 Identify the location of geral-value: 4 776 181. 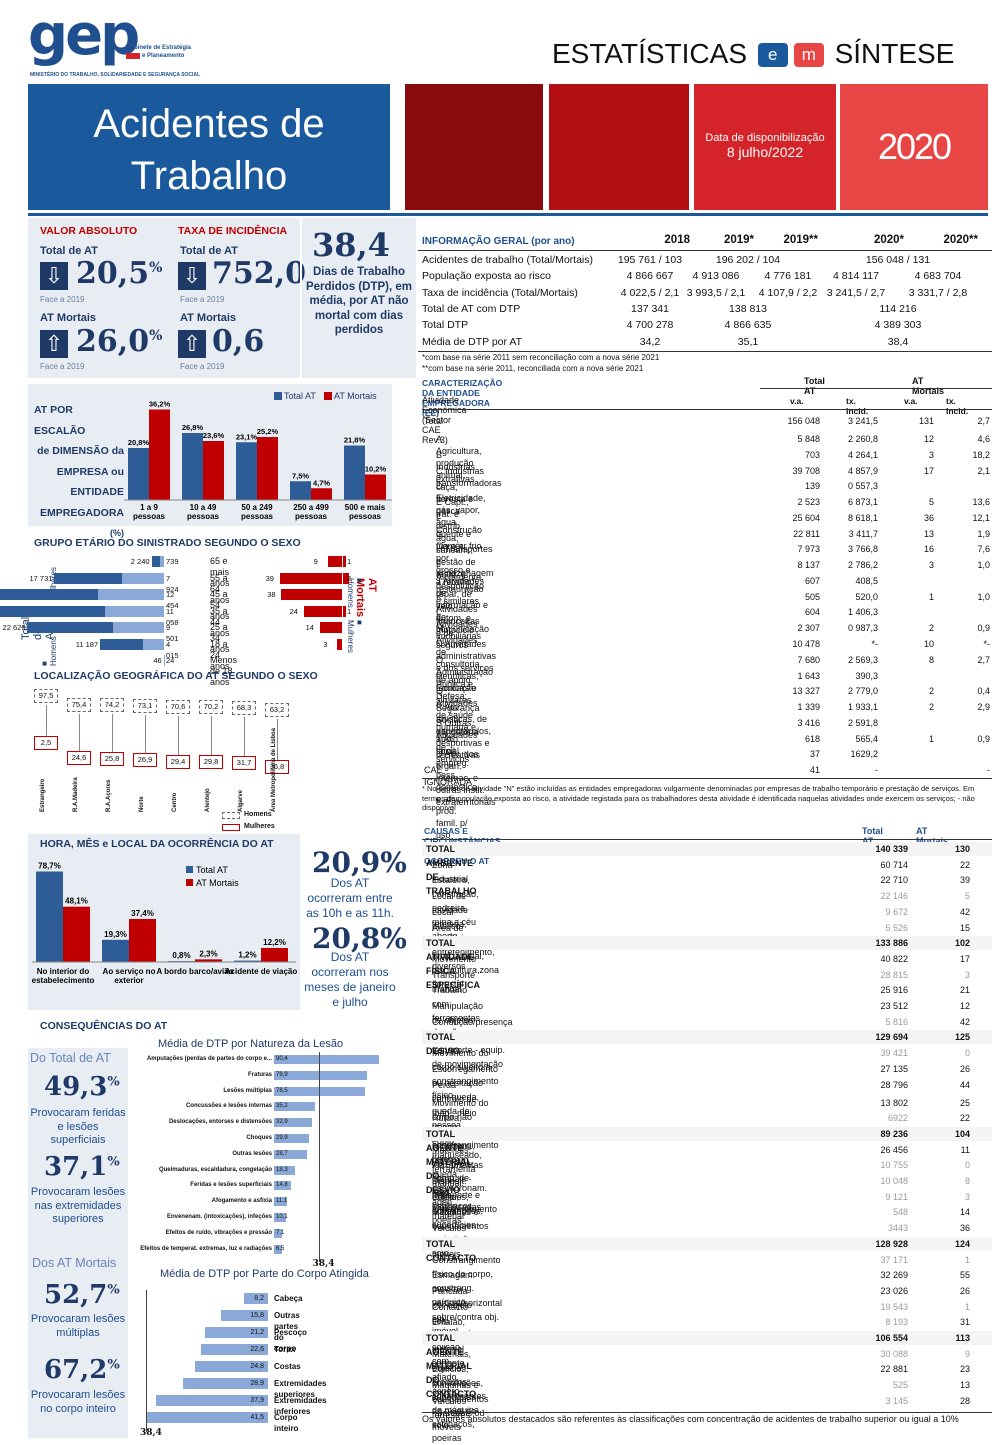
(788, 276).